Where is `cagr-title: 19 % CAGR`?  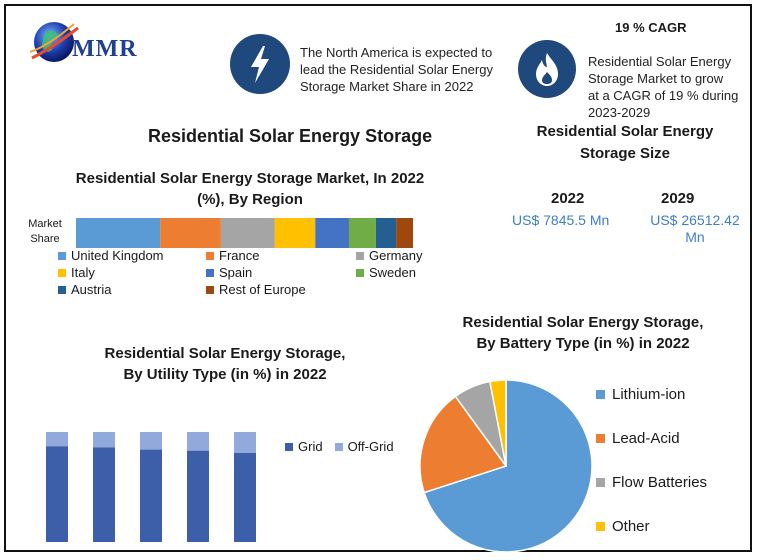 cagr-title: 19 % CAGR is located at coordinates (651, 27).